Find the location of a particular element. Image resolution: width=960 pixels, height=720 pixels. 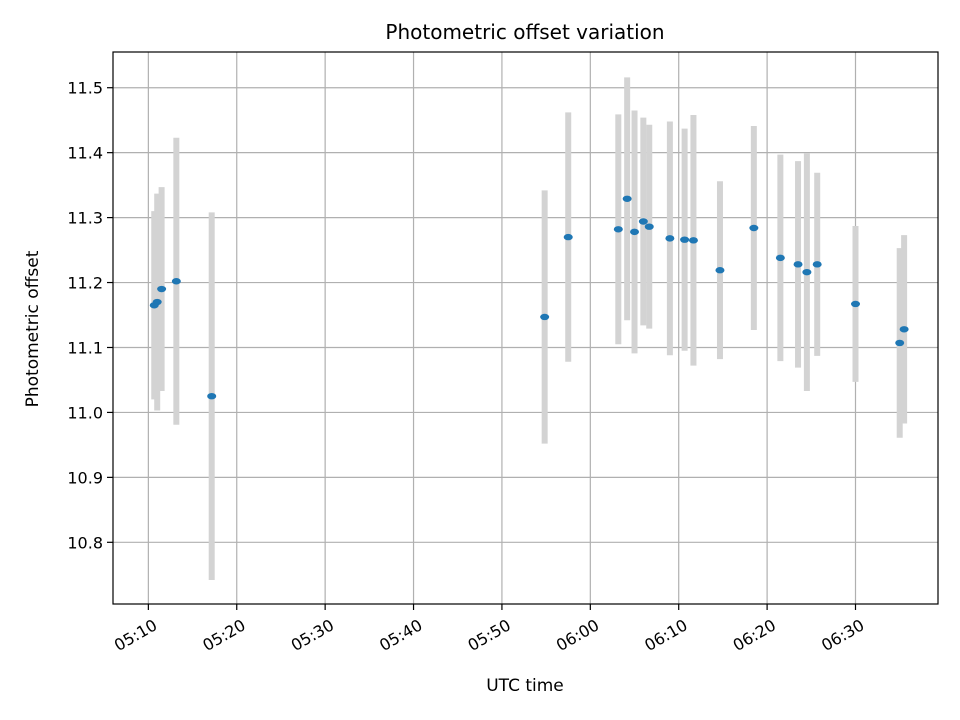

y-tick-label: 11.0 is located at coordinates (85, 412).